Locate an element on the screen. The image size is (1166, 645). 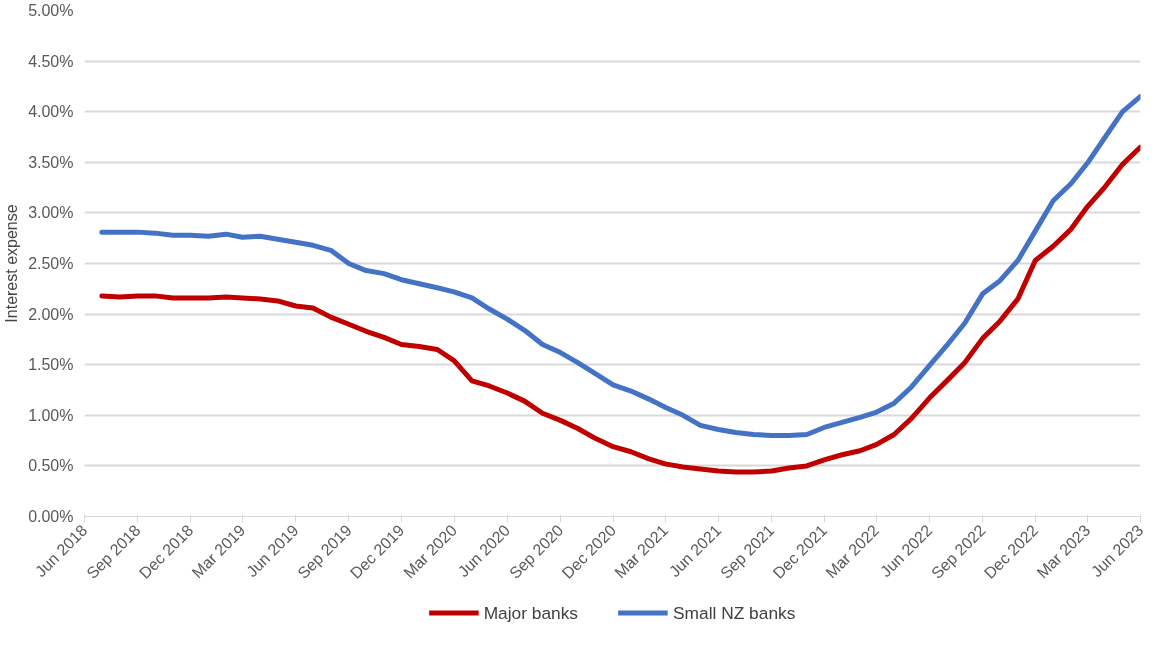
legend-label: Small NZ banks is located at coordinates (734, 612).